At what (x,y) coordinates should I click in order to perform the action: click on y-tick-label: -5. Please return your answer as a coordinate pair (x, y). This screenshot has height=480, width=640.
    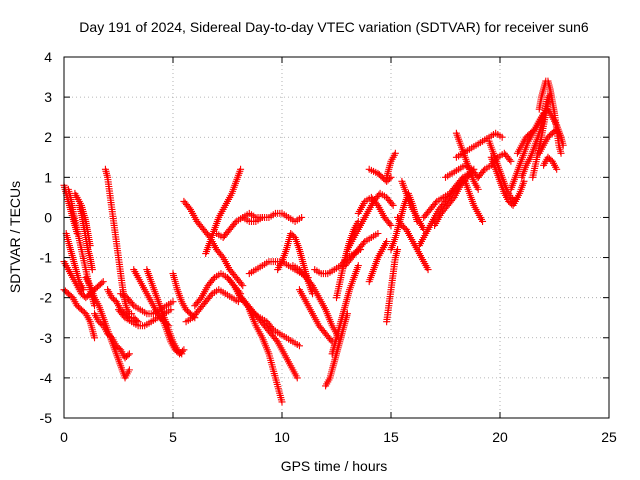
    Looking at the image, I should click on (46, 418).